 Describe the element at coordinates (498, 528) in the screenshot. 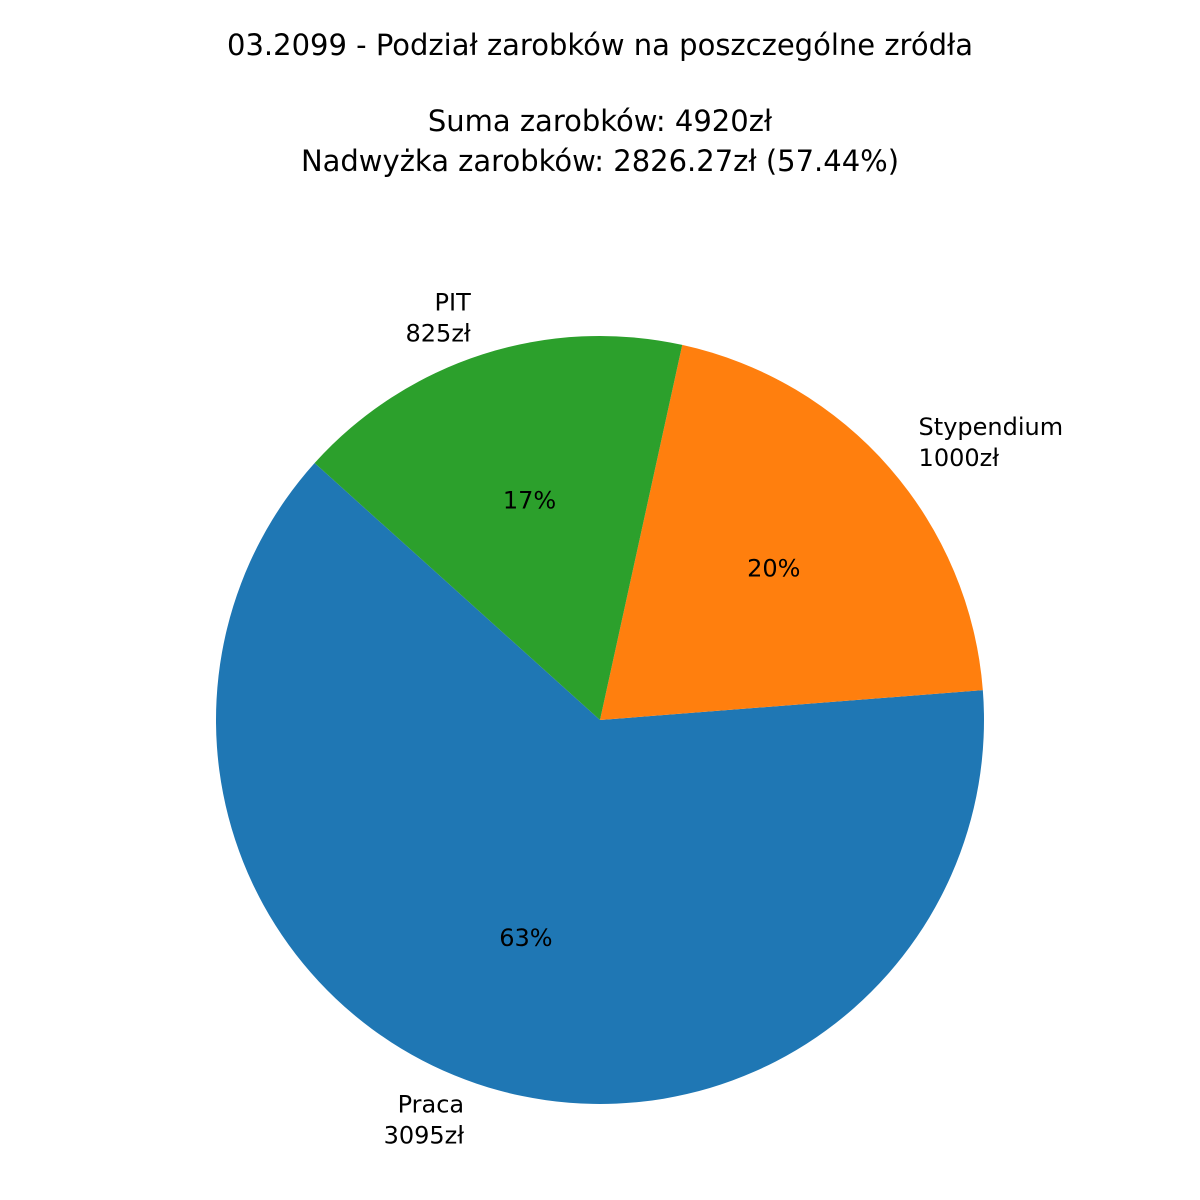

I see `pie-slice-pit` at that location.